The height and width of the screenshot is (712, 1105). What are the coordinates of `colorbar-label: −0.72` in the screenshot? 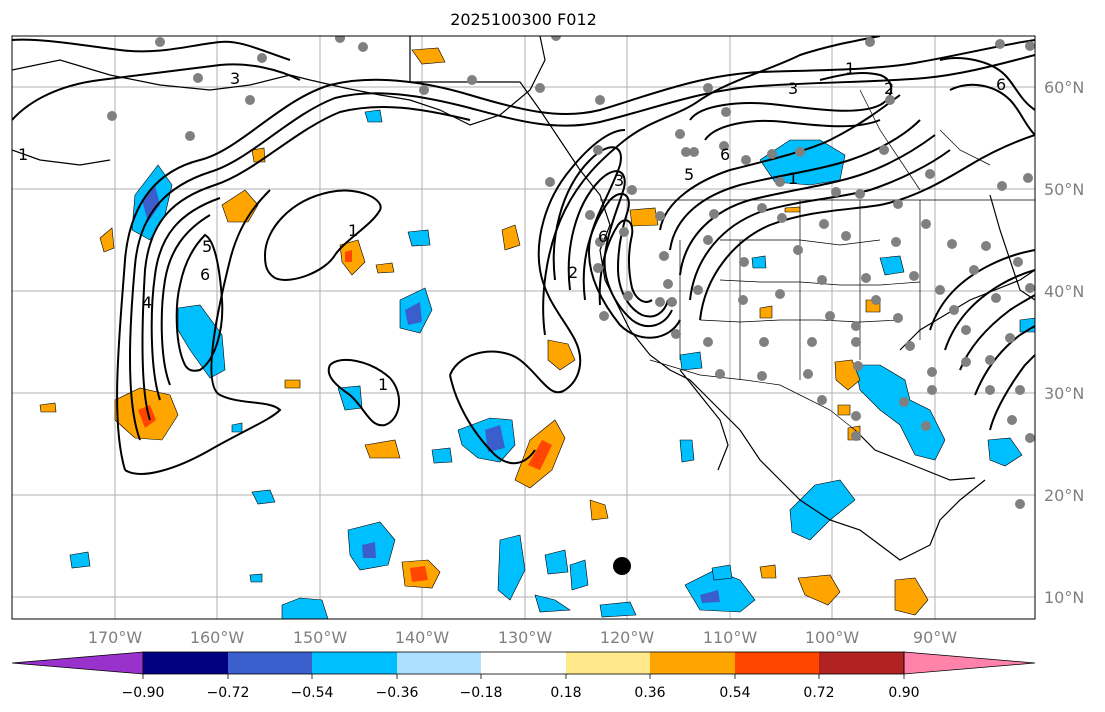 It's located at (228, 693).